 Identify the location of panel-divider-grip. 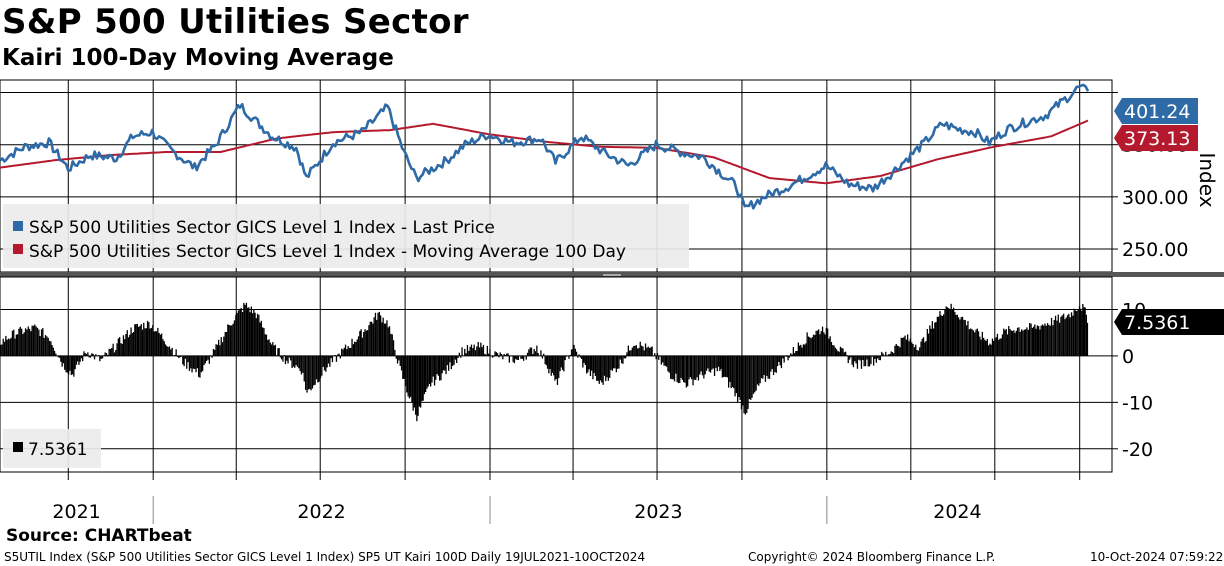
(612, 275).